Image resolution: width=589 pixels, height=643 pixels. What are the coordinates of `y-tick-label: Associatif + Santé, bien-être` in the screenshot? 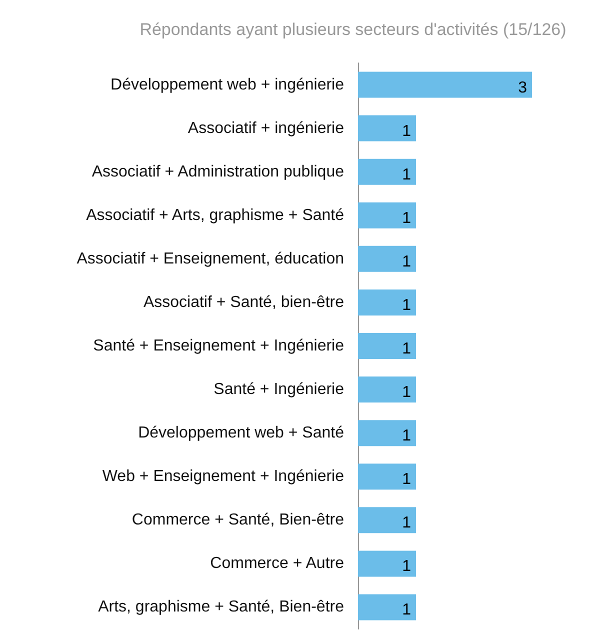 It's located at (243, 302).